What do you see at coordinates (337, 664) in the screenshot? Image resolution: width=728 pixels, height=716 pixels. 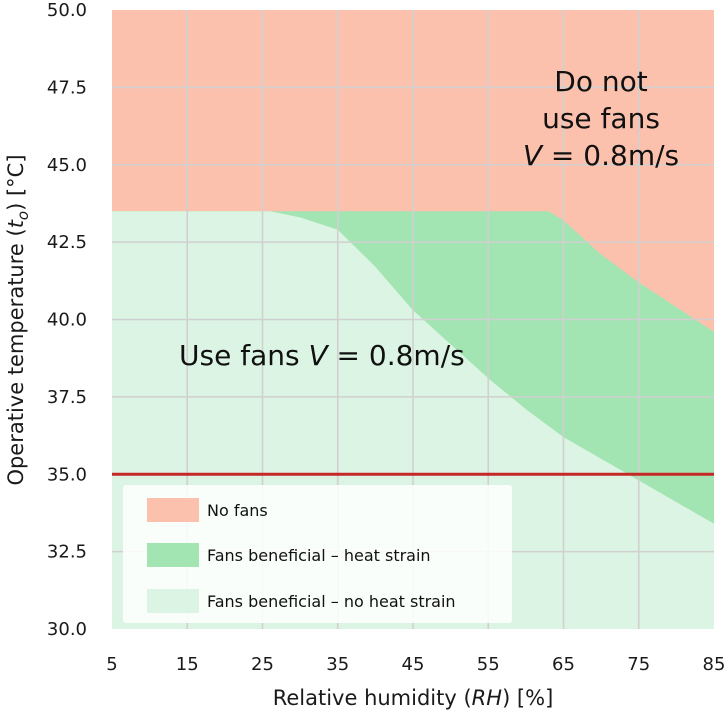 I see `x-tick-label: 35` at bounding box center [337, 664].